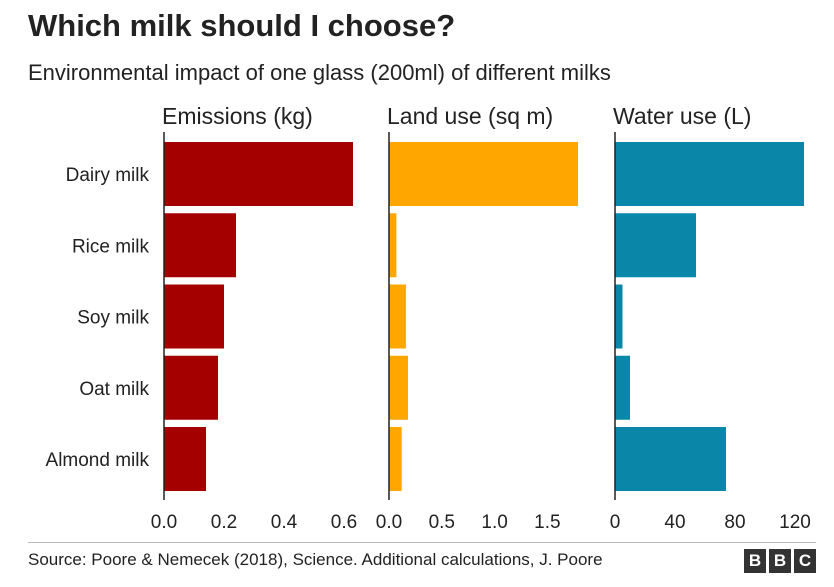 This screenshot has width=834, height=587. What do you see at coordinates (674, 522) in the screenshot?
I see `tick-label: 40` at bounding box center [674, 522].